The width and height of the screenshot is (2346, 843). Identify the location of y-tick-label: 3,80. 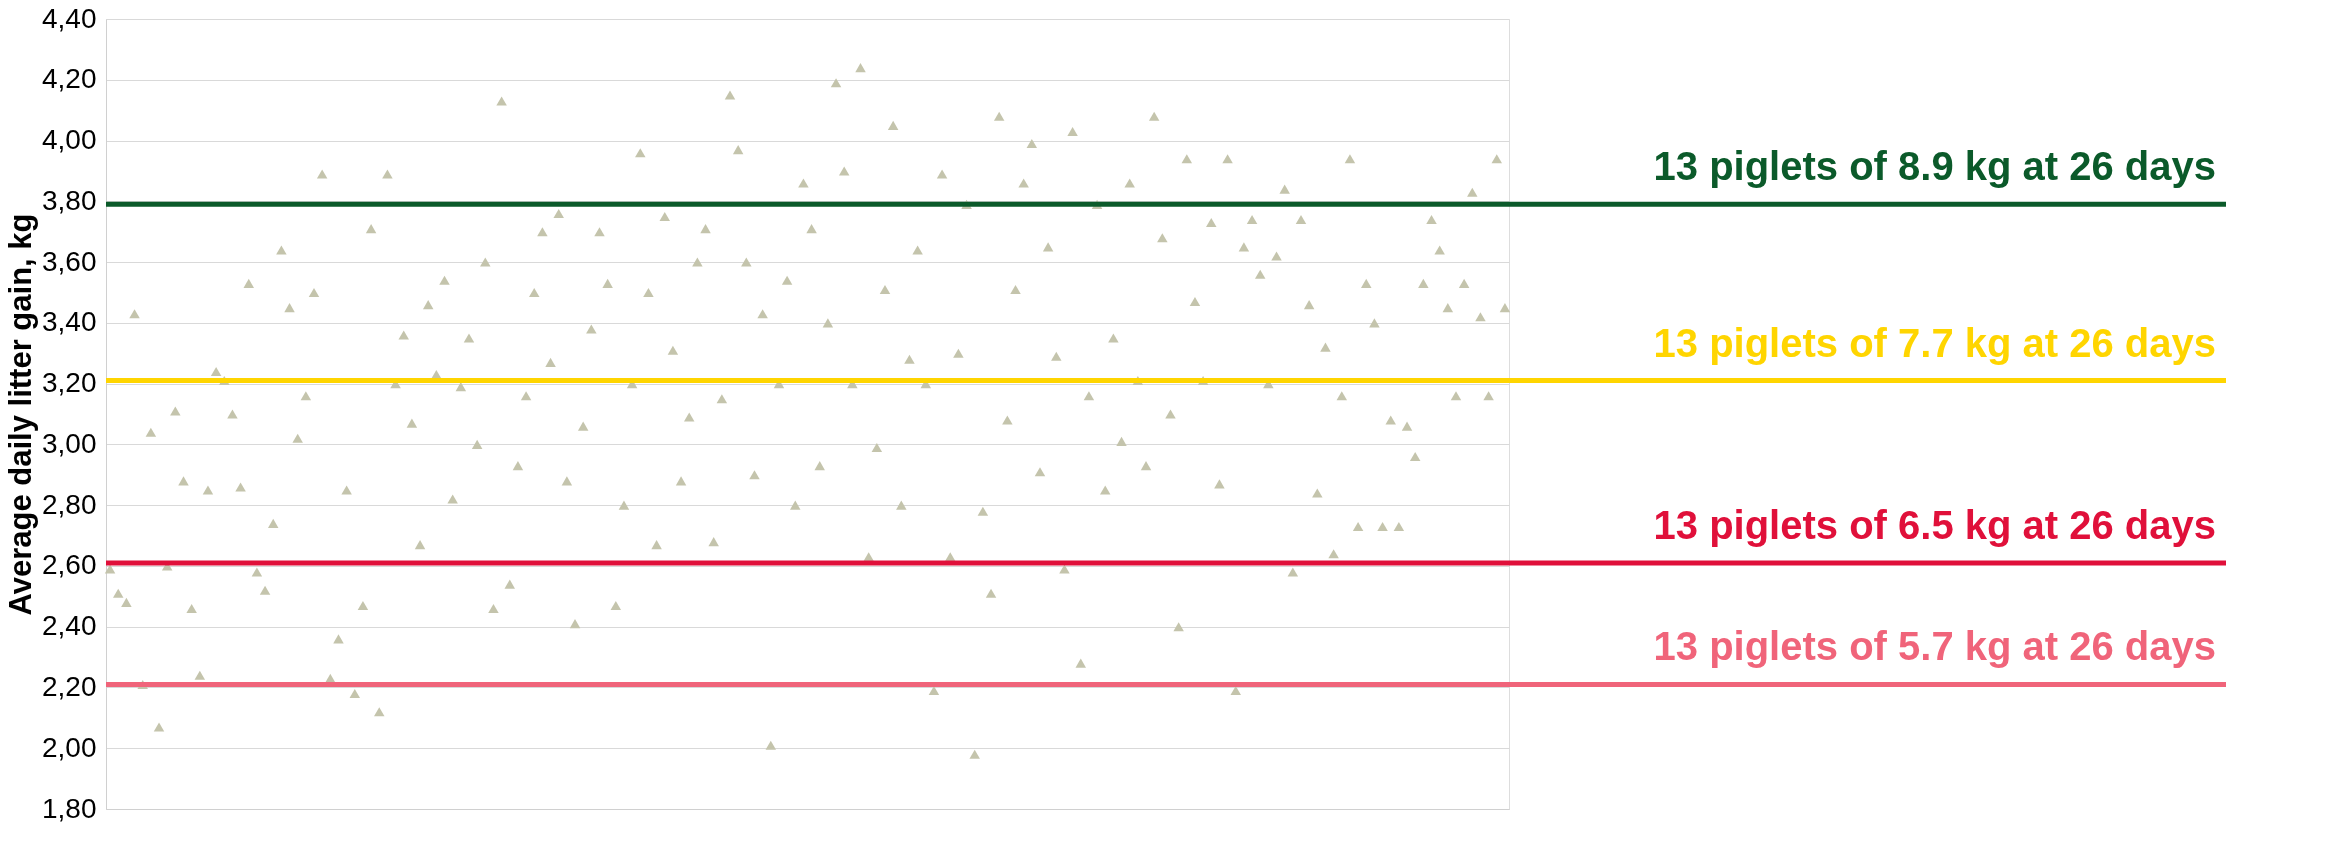
(69, 200).